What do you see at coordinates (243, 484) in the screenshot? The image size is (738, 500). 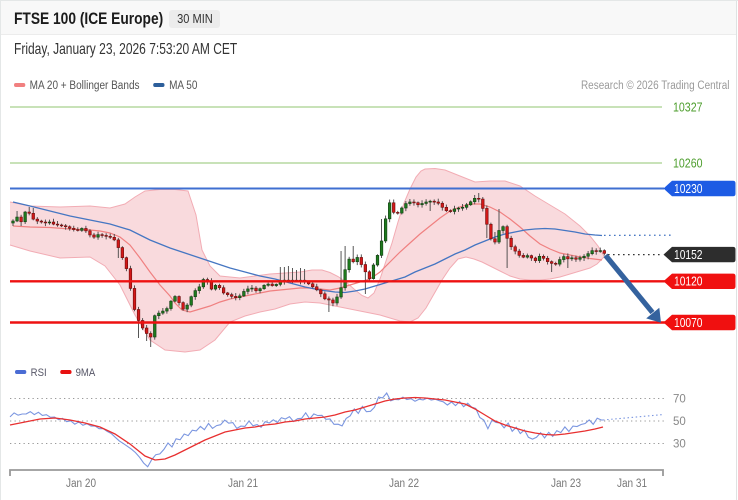 I see `svg-text: Jan 21` at bounding box center [243, 484].